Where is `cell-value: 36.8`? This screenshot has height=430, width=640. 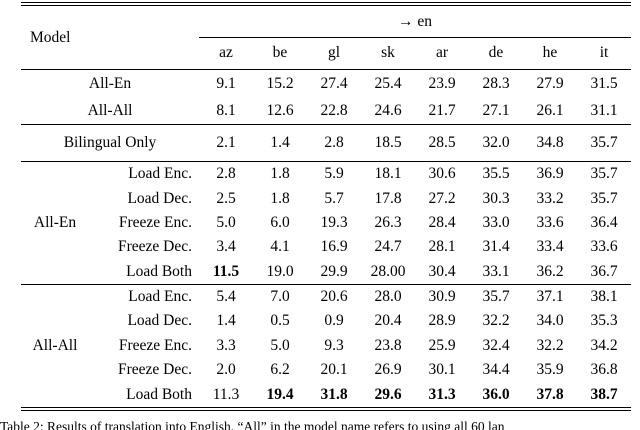
cell-value: 36.8 is located at coordinates (604, 370).